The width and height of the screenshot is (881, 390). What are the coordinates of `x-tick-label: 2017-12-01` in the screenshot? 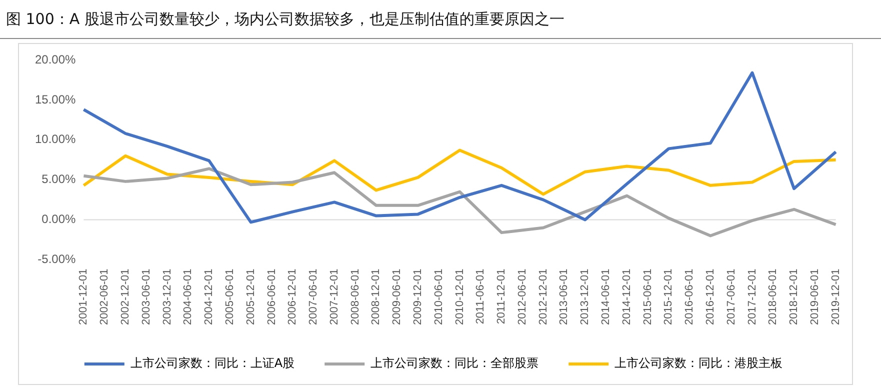 It's located at (752, 297).